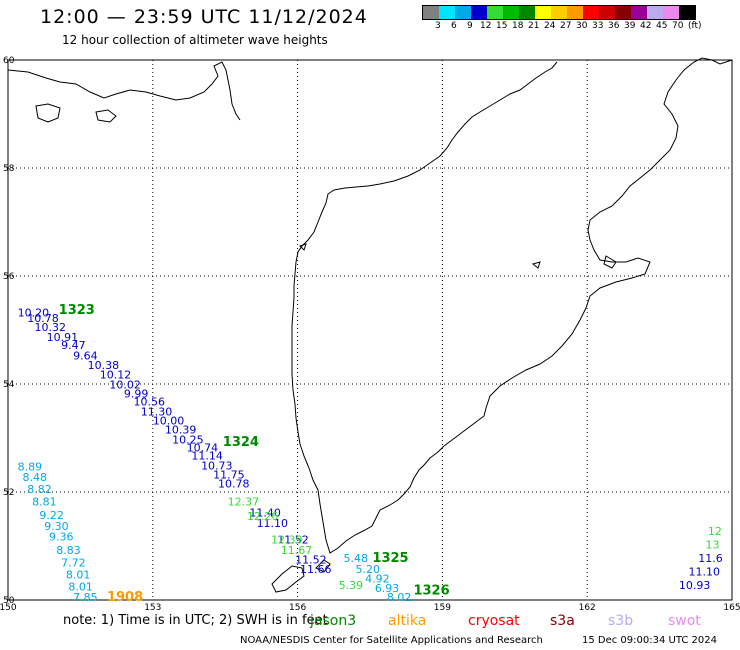 Image resolution: width=740 pixels, height=650 pixels. Describe the element at coordinates (303, 247) in the screenshot. I see `arc-stub` at that location.